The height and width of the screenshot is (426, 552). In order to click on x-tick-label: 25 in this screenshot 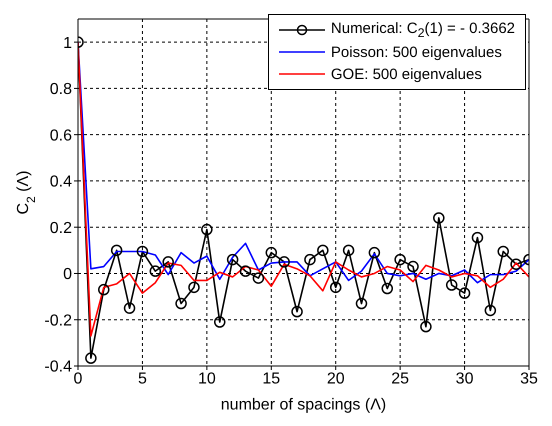, I will do `click(400, 379)`.